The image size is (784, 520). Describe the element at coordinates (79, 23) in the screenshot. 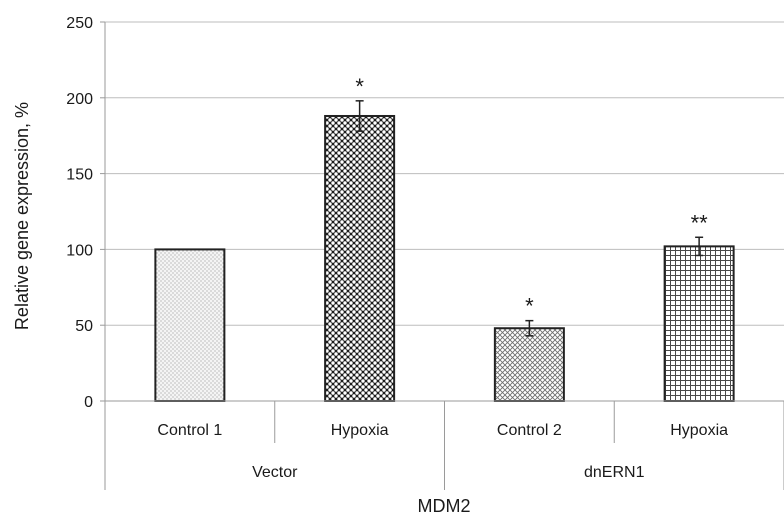

I see `y-tick-label: 250` at that location.